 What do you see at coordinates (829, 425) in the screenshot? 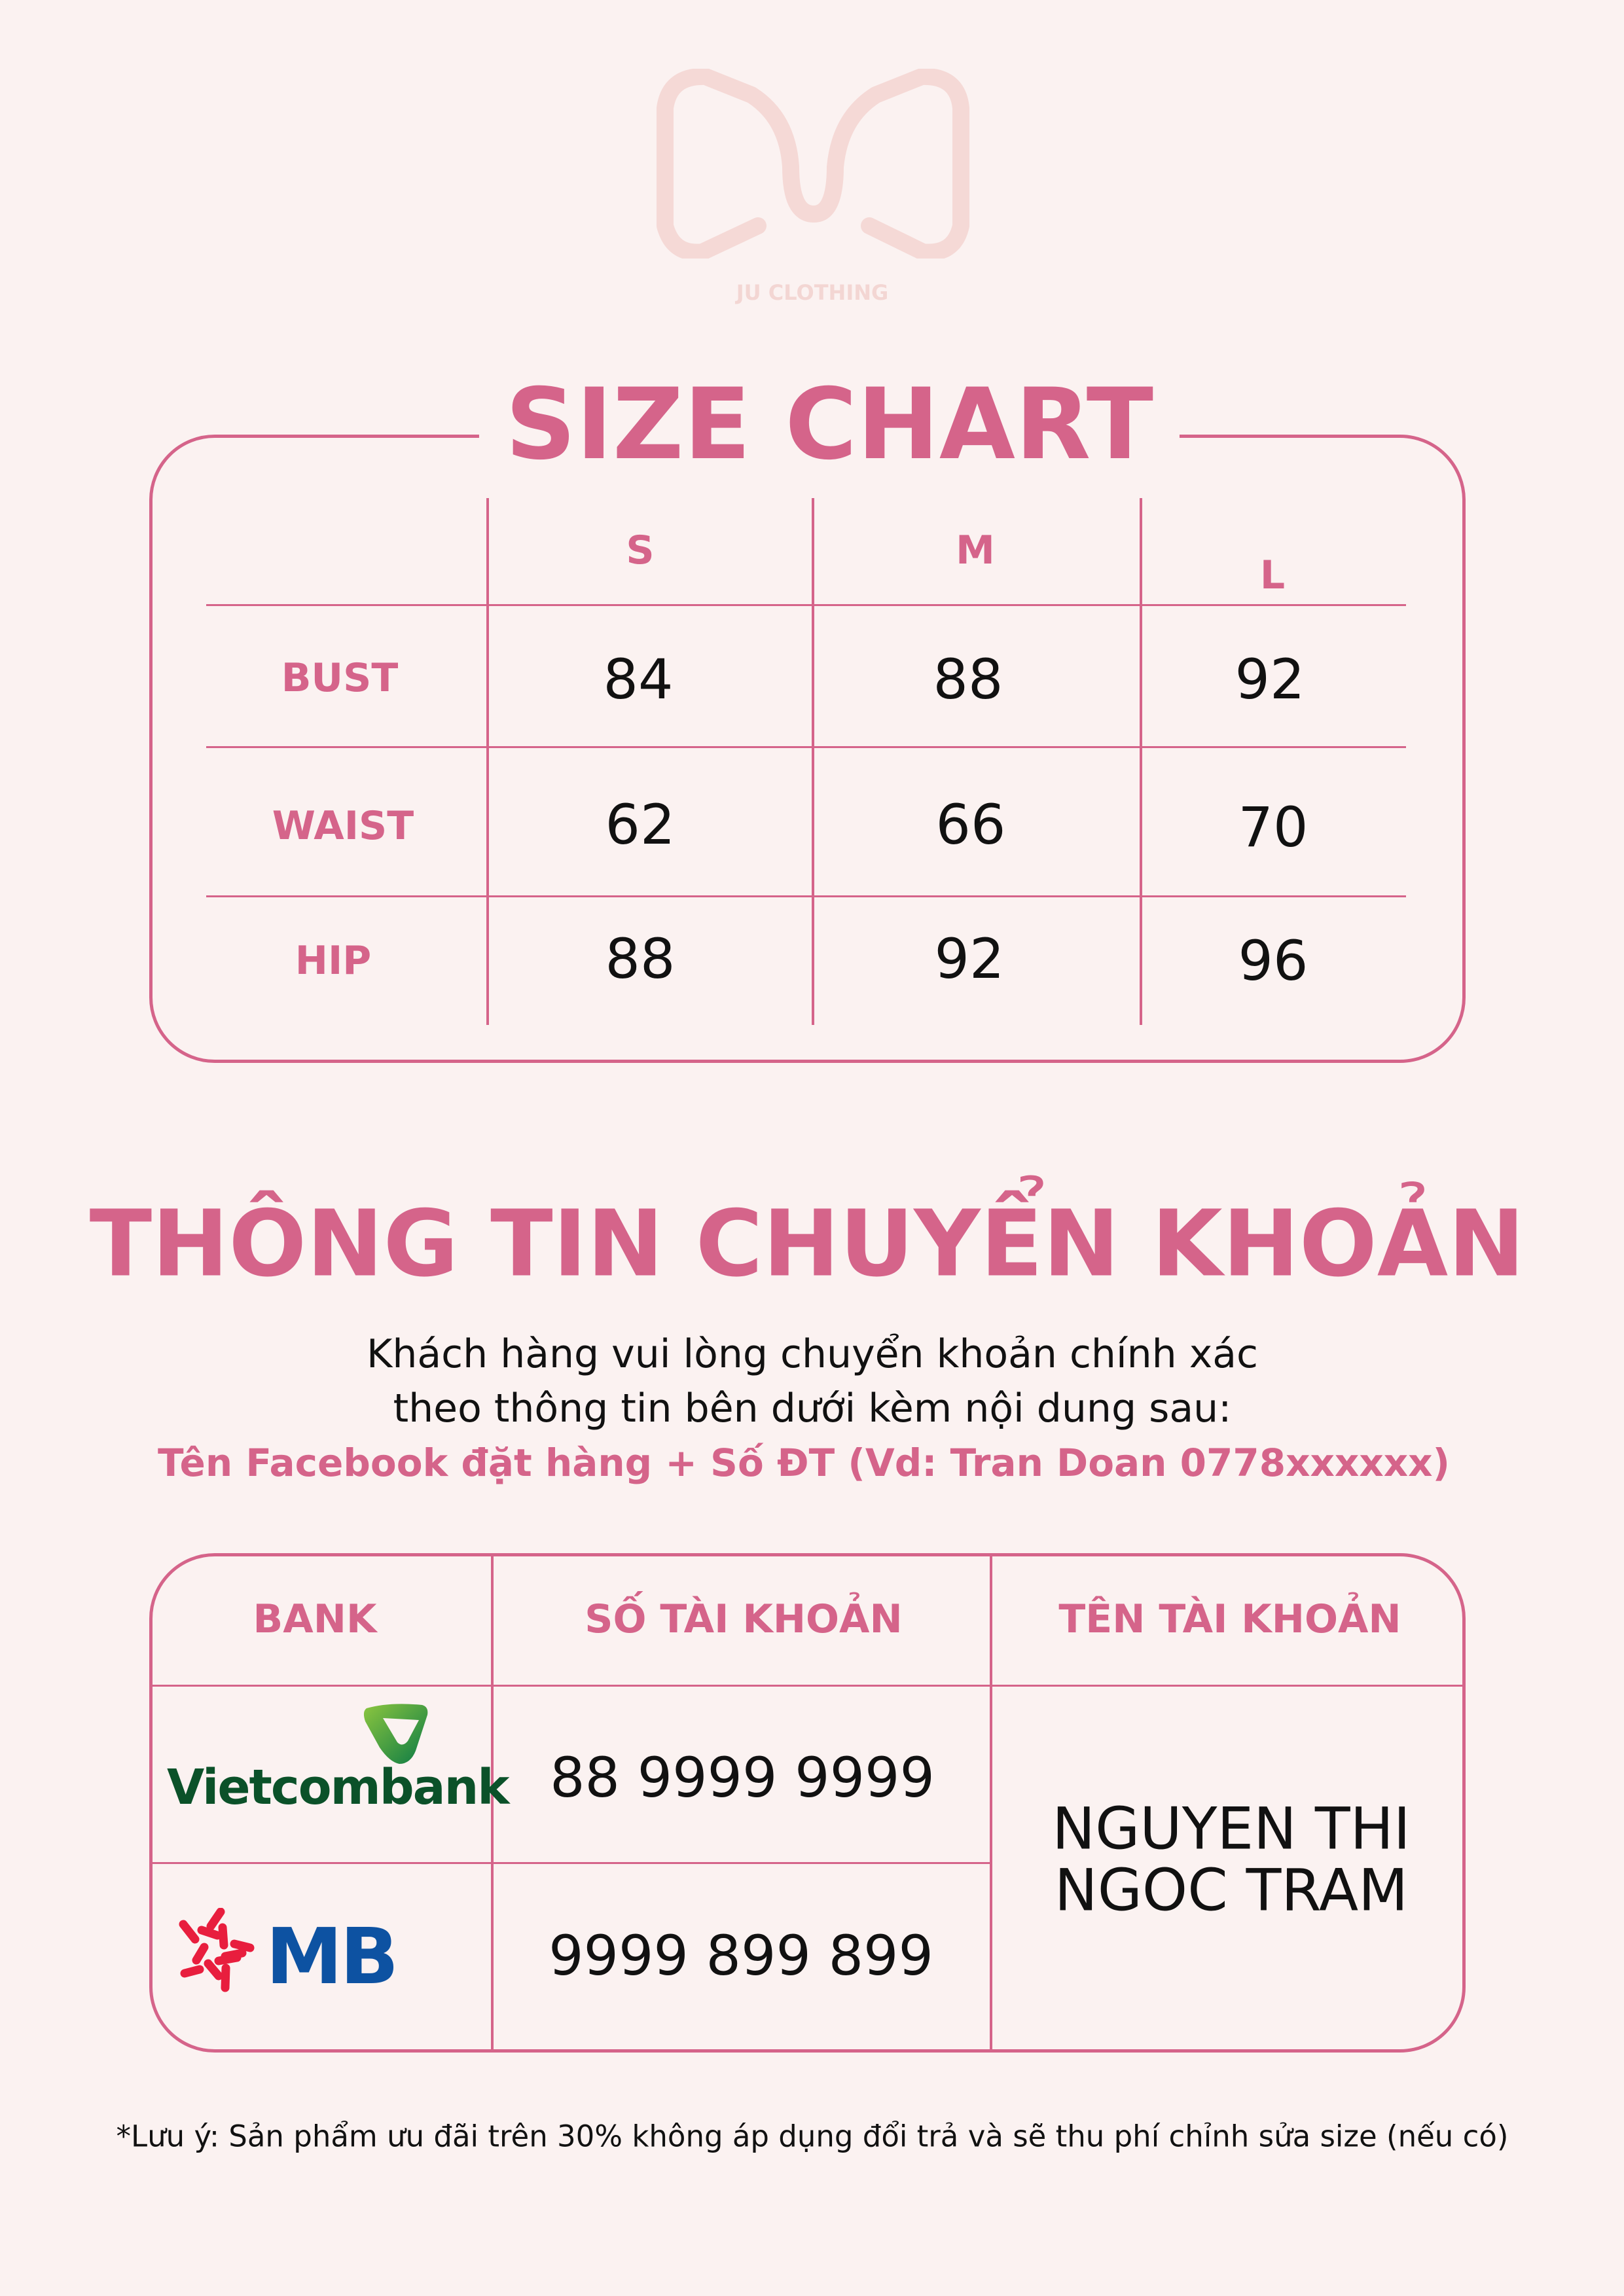
I see `size-chart-title: SIZE CHART` at bounding box center [829, 425].